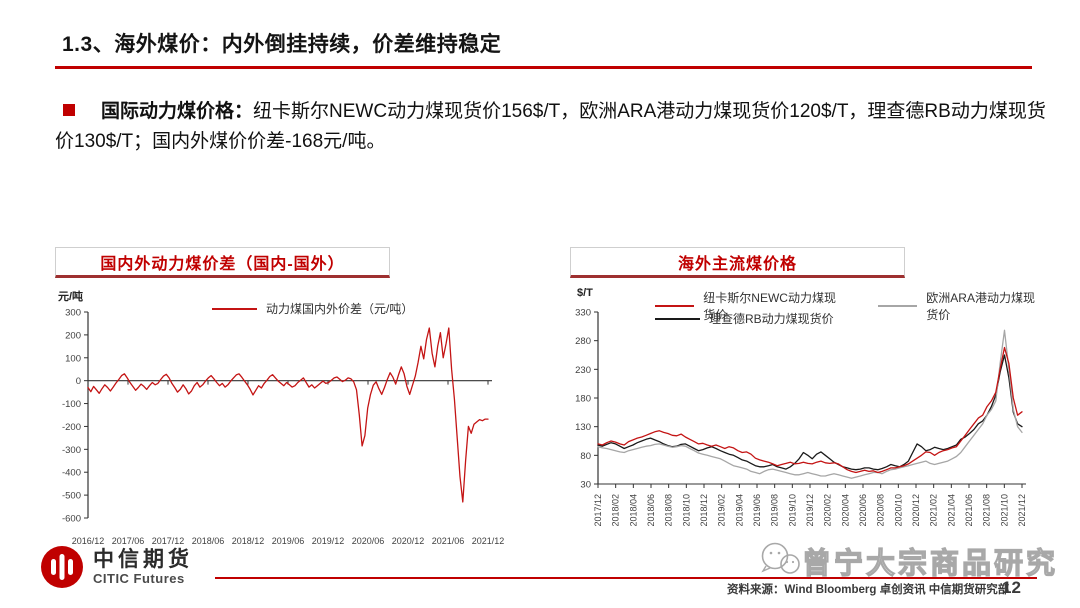 This screenshot has height=608, width=1080. I want to click on svg-text: 2020/04, so click(845, 510).